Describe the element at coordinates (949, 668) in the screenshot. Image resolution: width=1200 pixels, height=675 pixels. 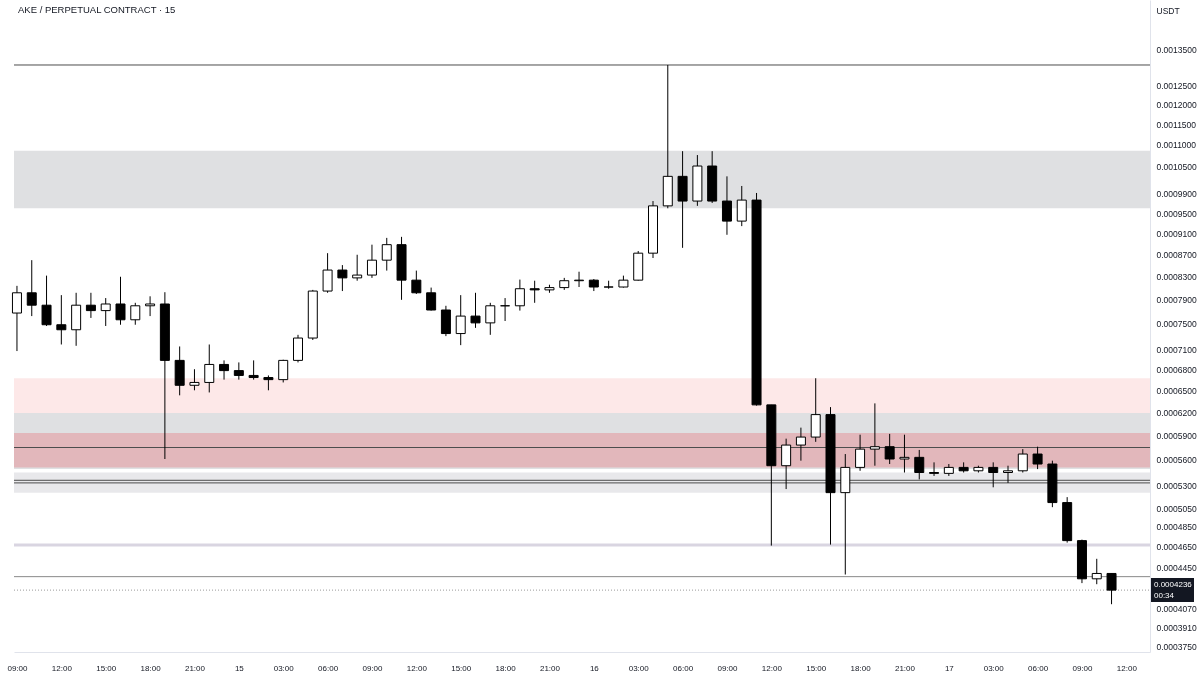
I see `x-tick-label: 17` at that location.